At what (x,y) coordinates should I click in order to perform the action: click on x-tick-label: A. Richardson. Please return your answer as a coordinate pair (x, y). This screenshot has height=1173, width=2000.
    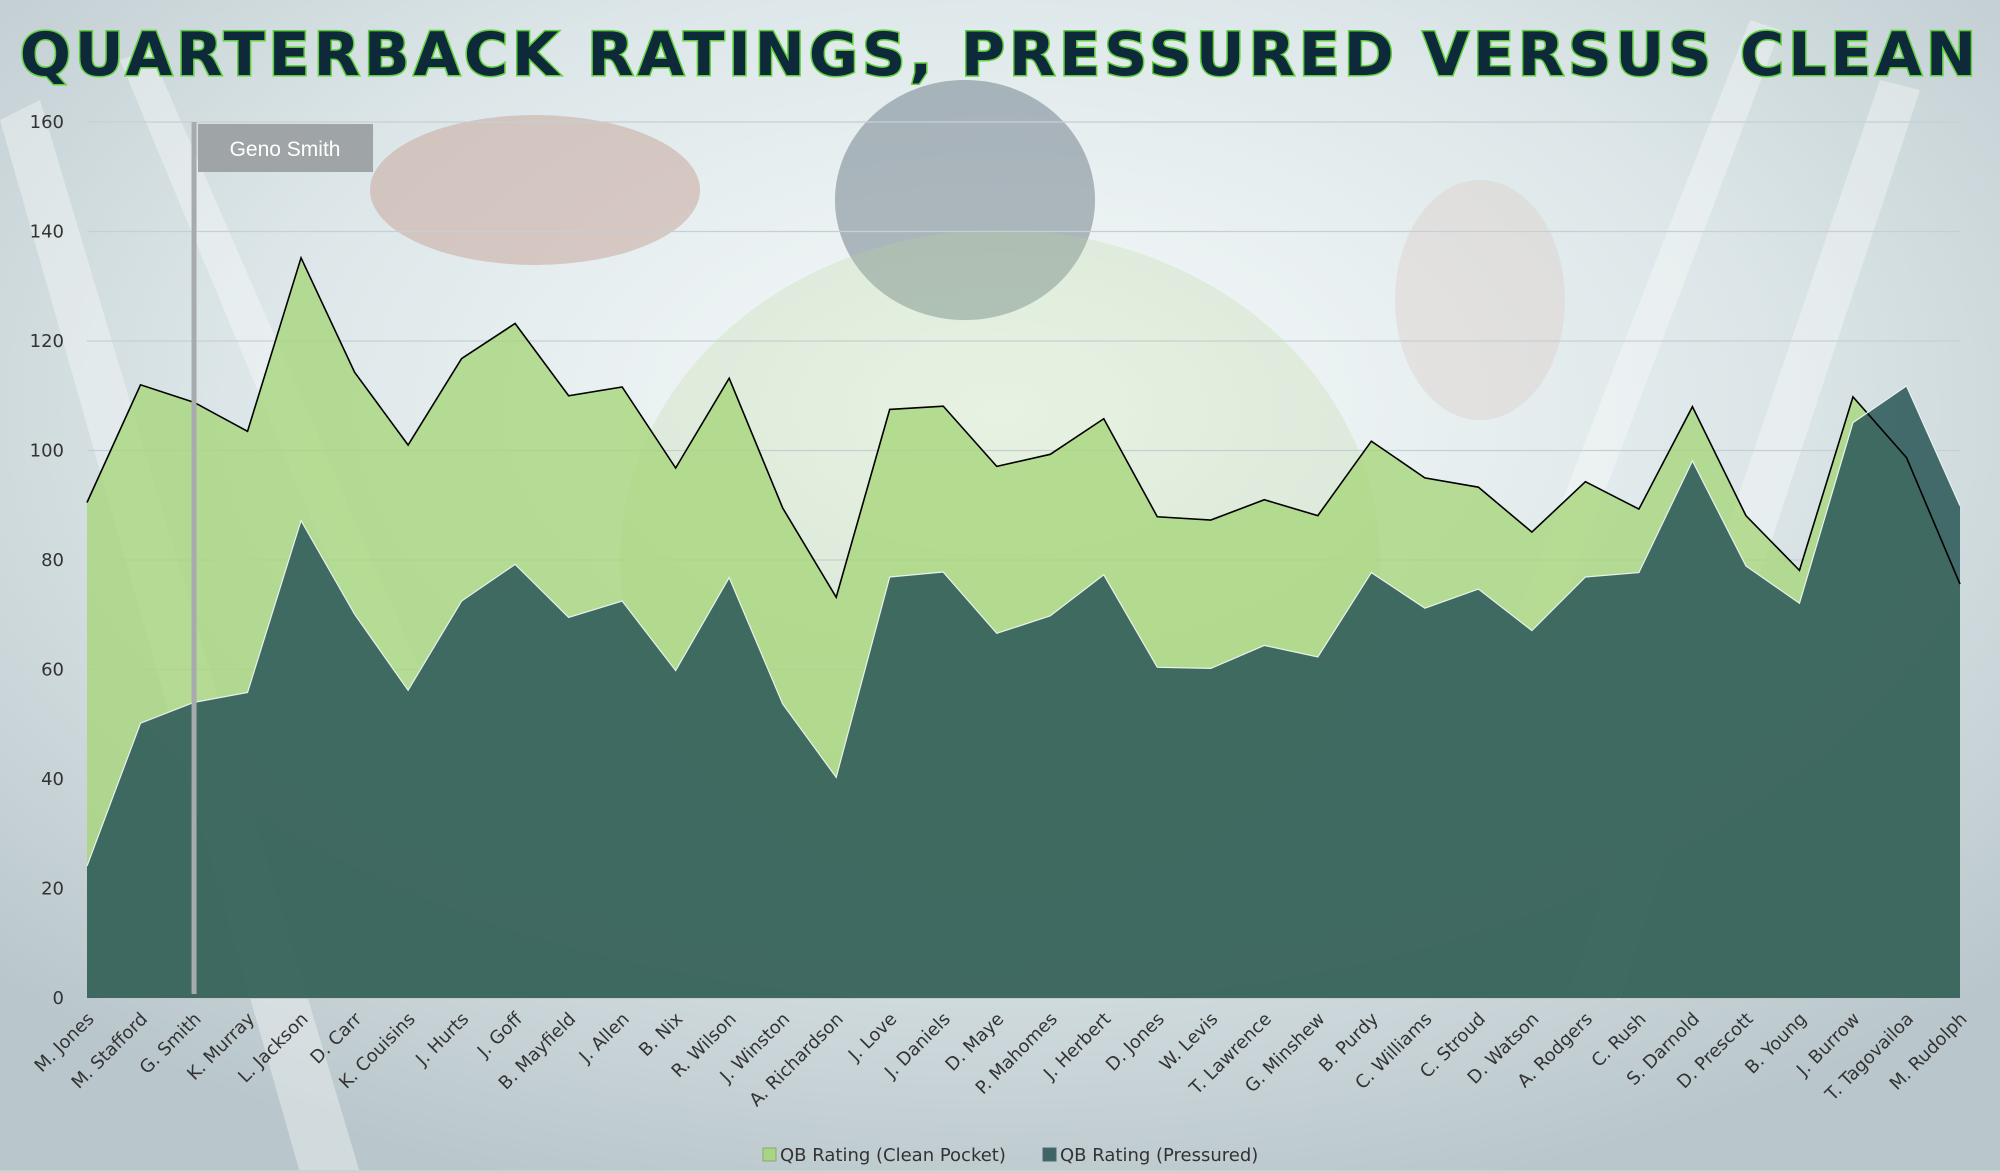
    Looking at the image, I should click on (796, 1060).